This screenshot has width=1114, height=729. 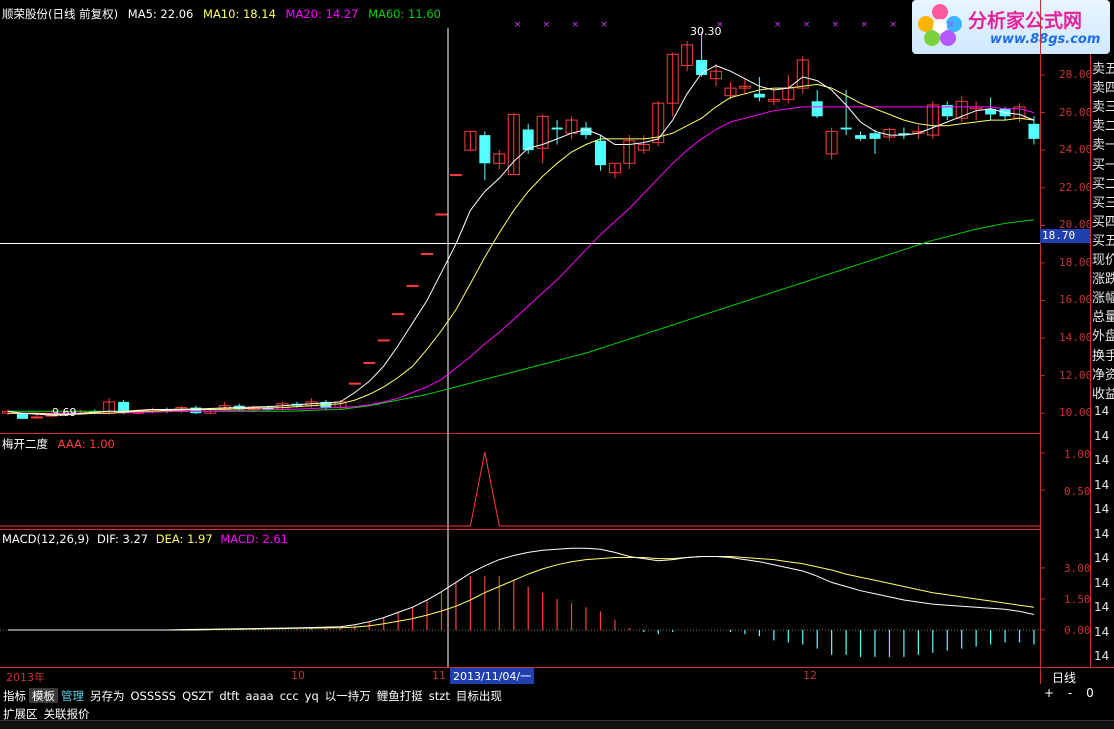 What do you see at coordinates (1076, 262) in the screenshot?
I see `price-axis-label: 18.00` at bounding box center [1076, 262].